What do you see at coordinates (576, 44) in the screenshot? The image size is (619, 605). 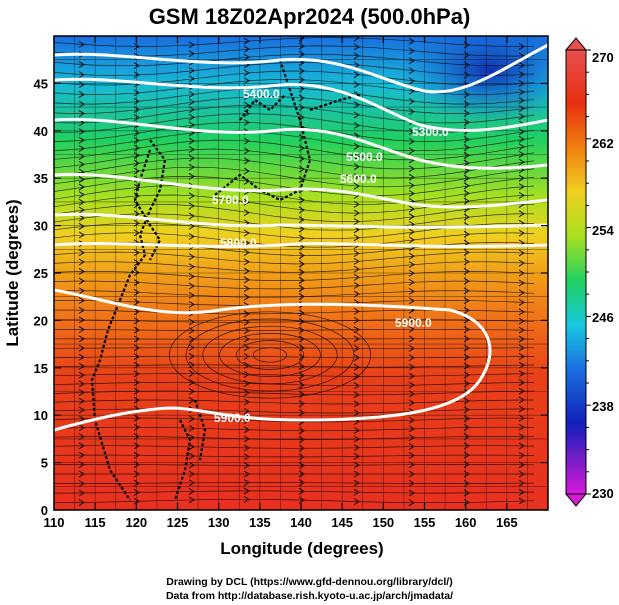 I see `colorbar-top-arrow` at bounding box center [576, 44].